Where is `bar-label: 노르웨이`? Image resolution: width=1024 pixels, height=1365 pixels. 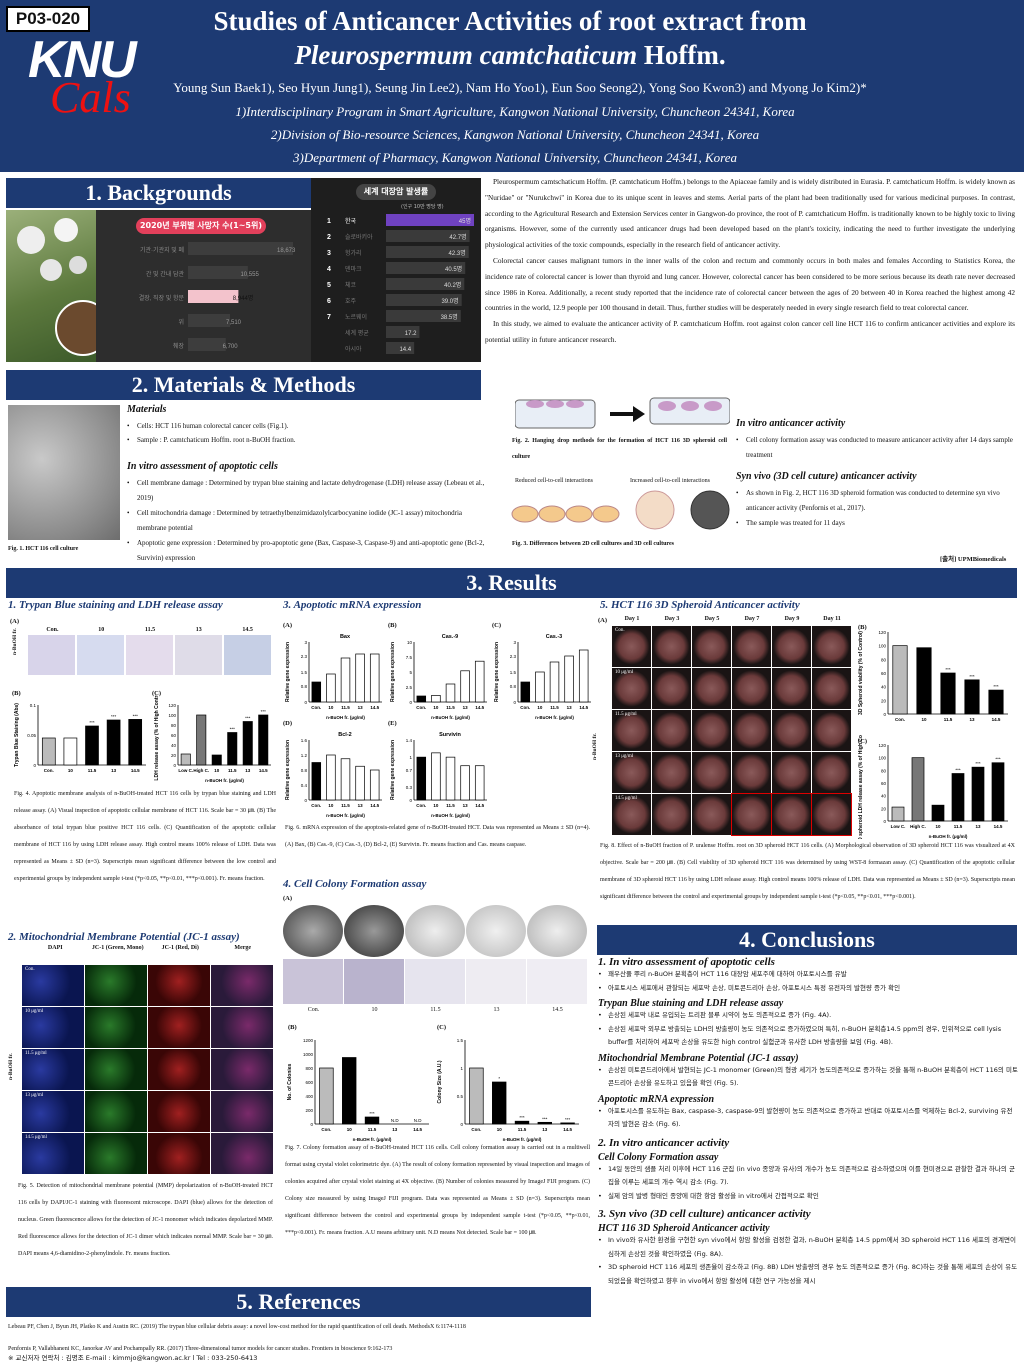
bar-label: 노르웨이 is located at coordinates (356, 317).